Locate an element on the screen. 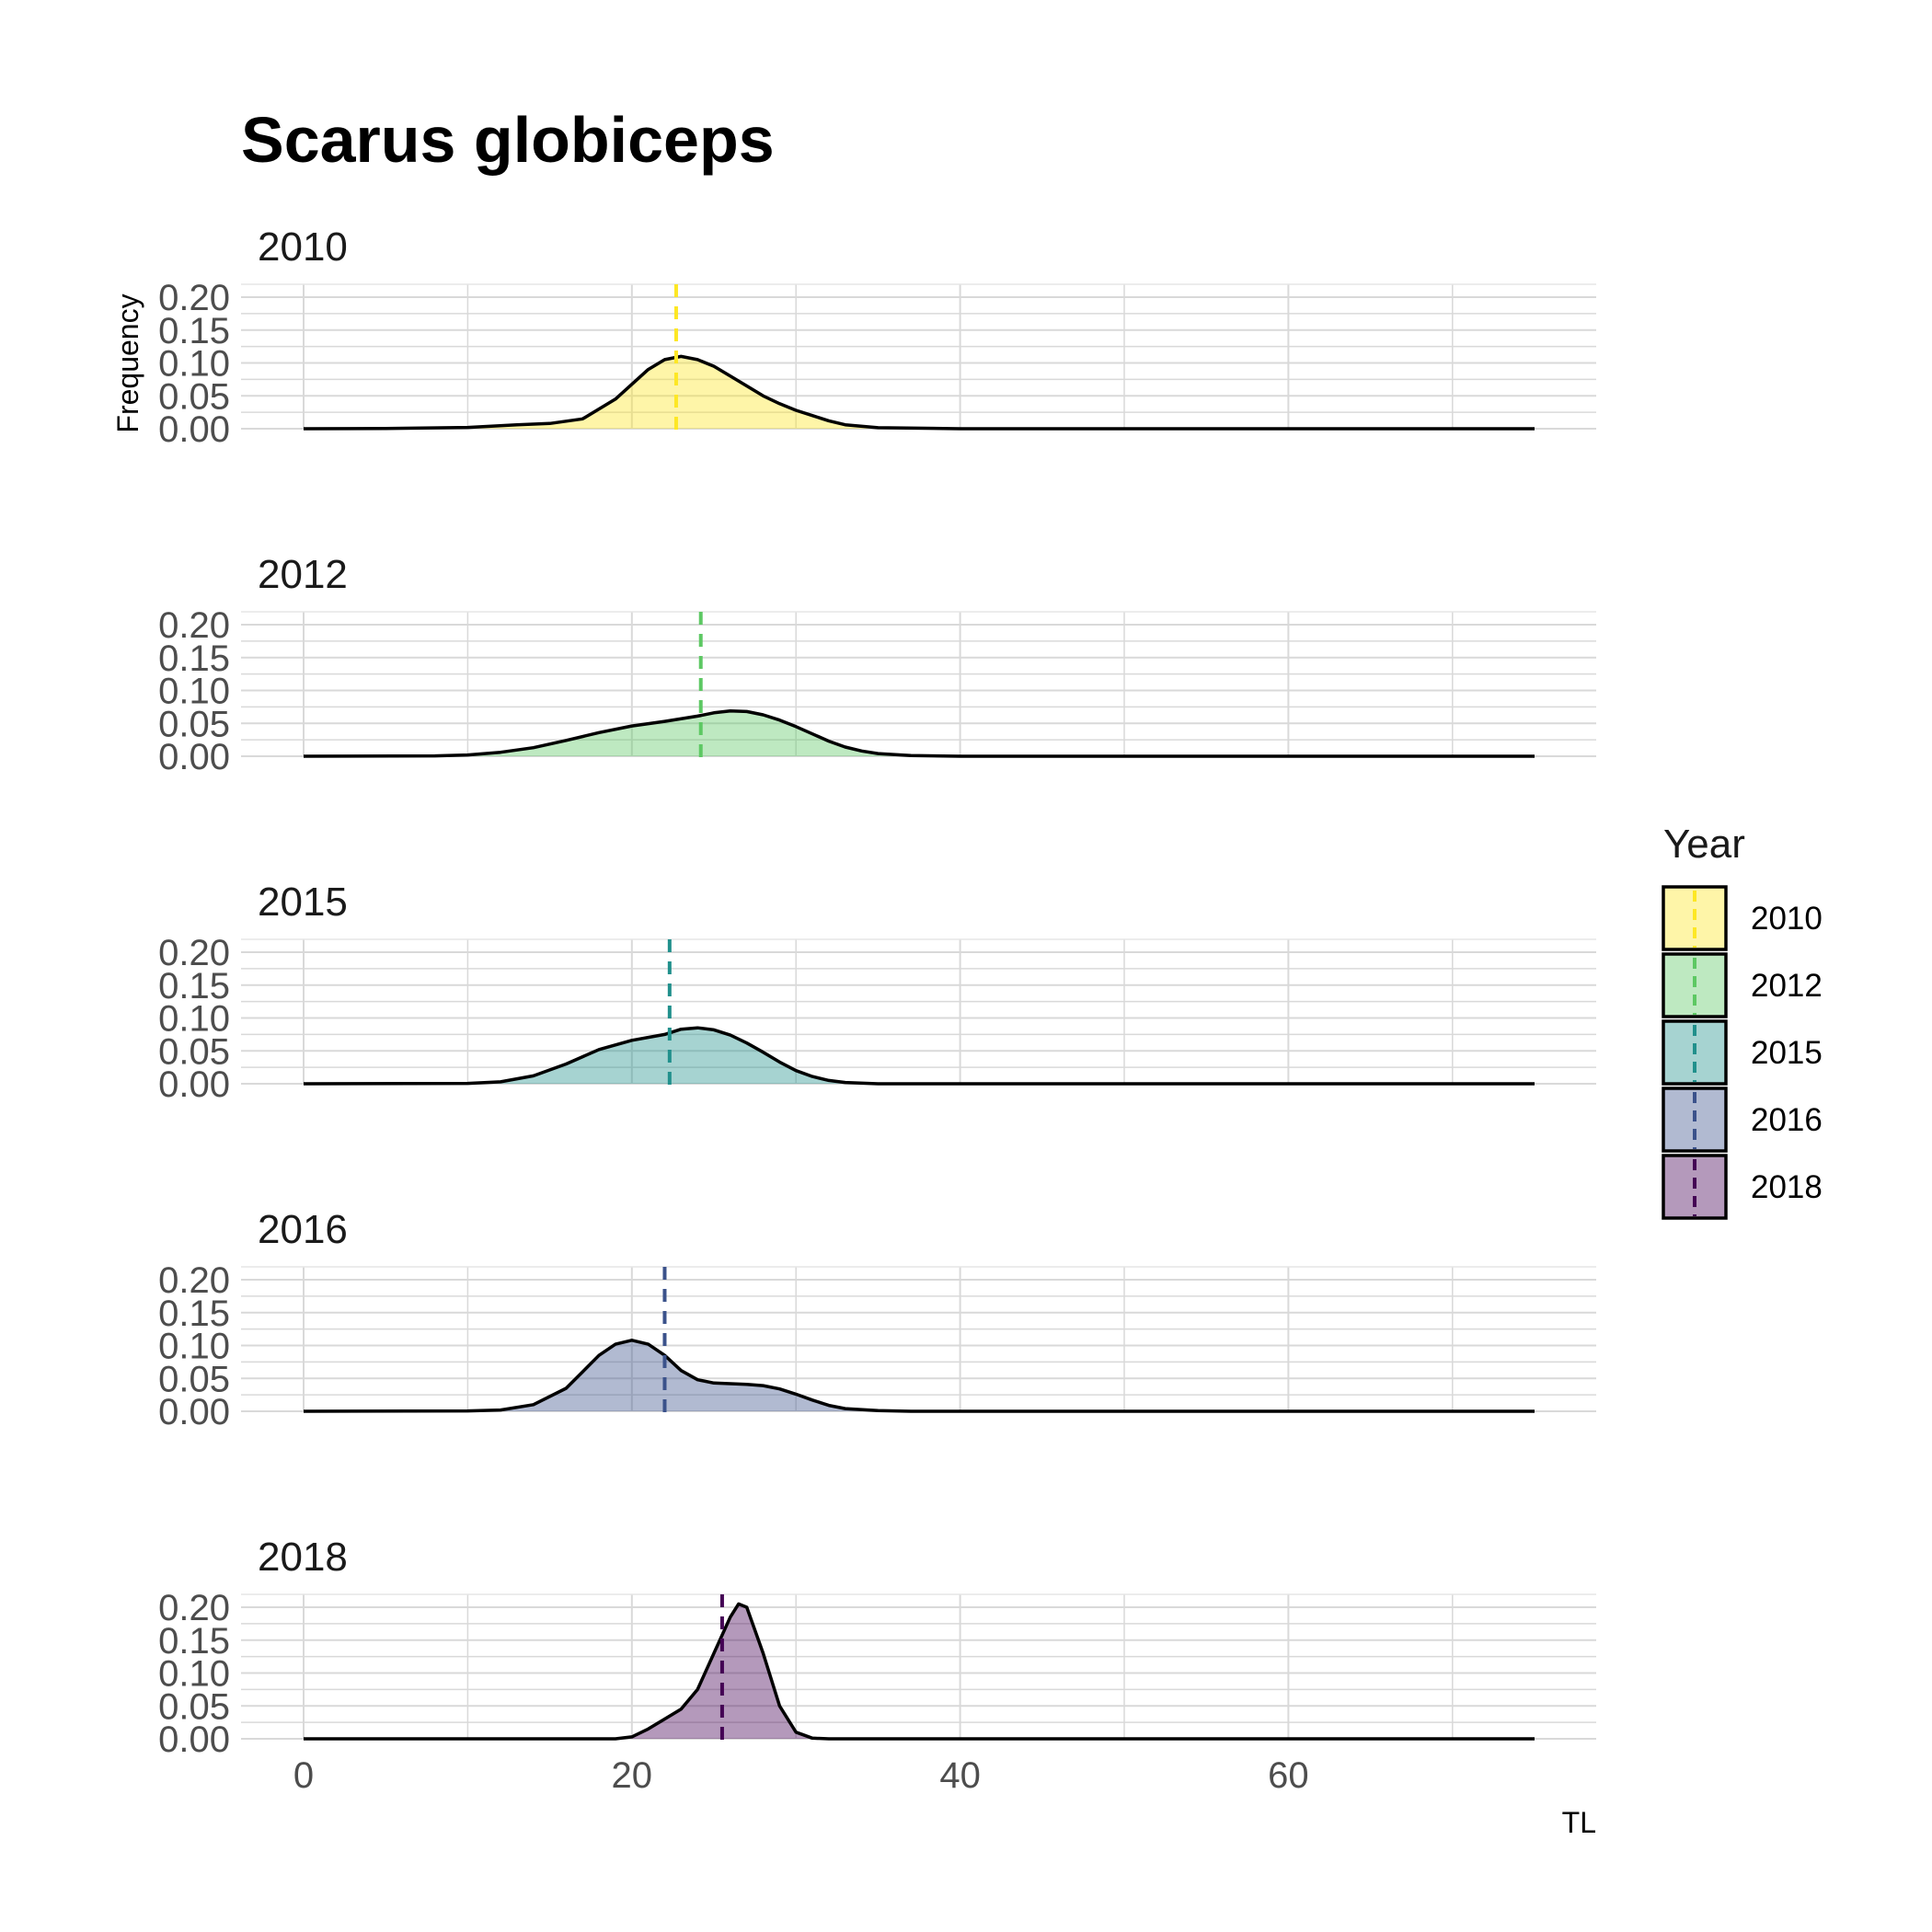  panel-2010: 0.000.050.100.150.20 2010 is located at coordinates (877, 337).